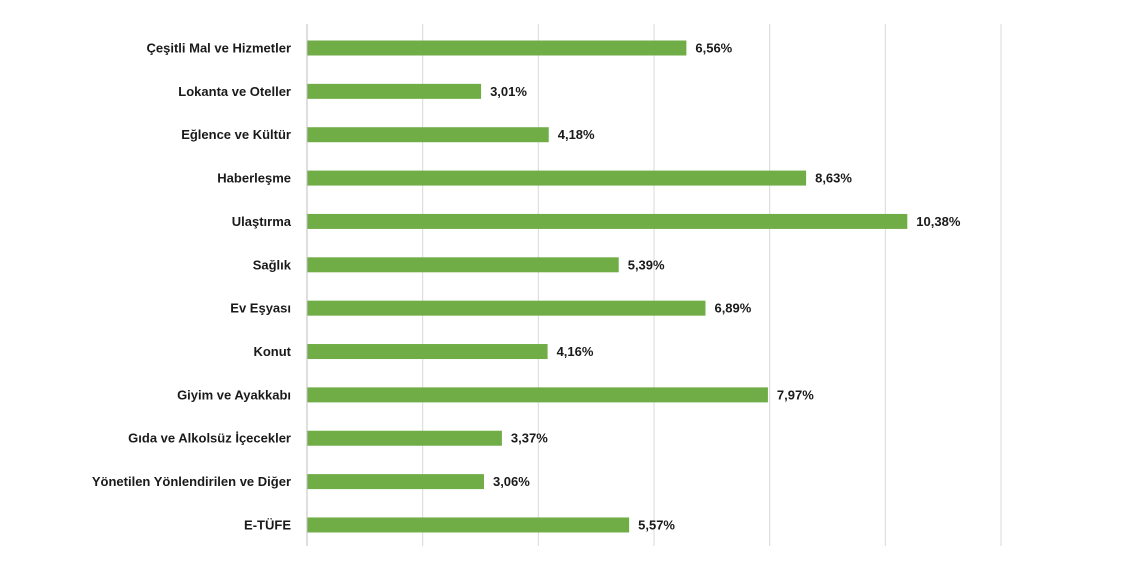 The width and height of the screenshot is (1140, 570). I want to click on category-label: Çeşitli Mal ve Hizmetler, so click(219, 48).